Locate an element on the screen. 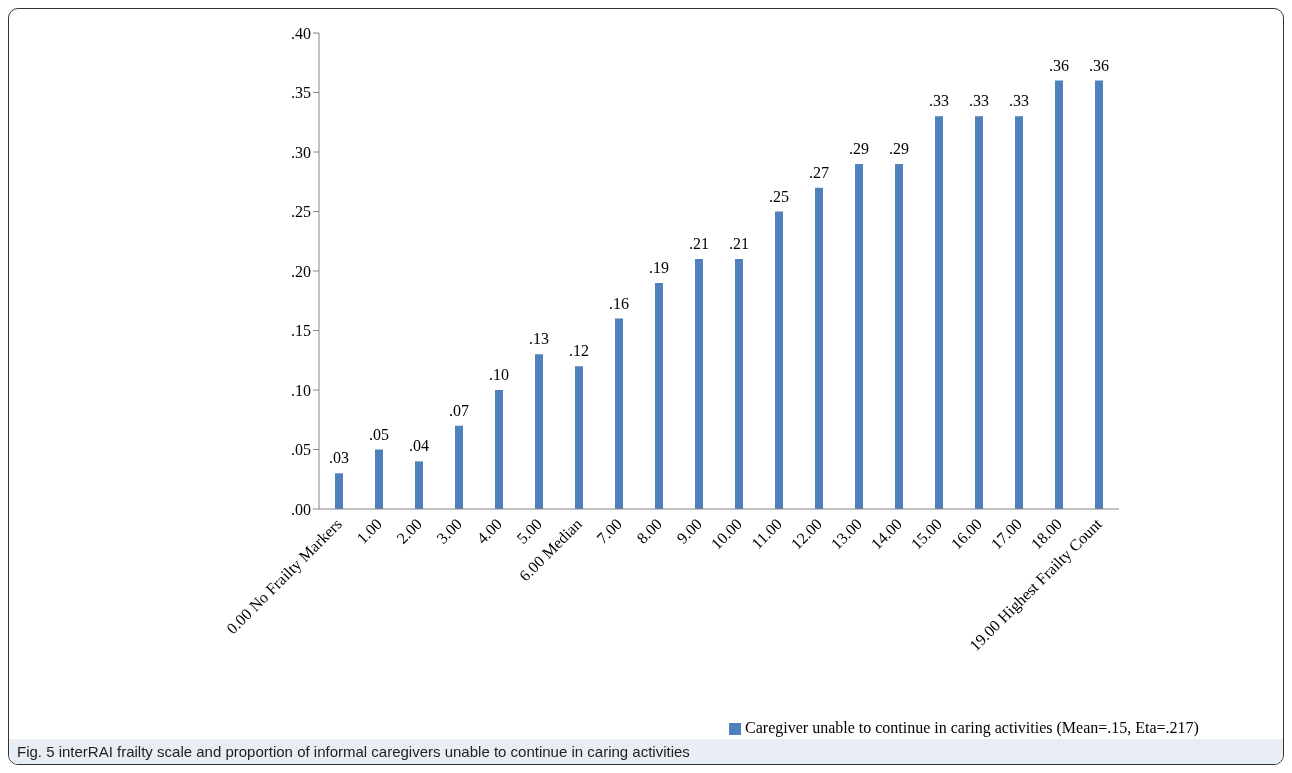  data-label: .13 is located at coordinates (539, 339).